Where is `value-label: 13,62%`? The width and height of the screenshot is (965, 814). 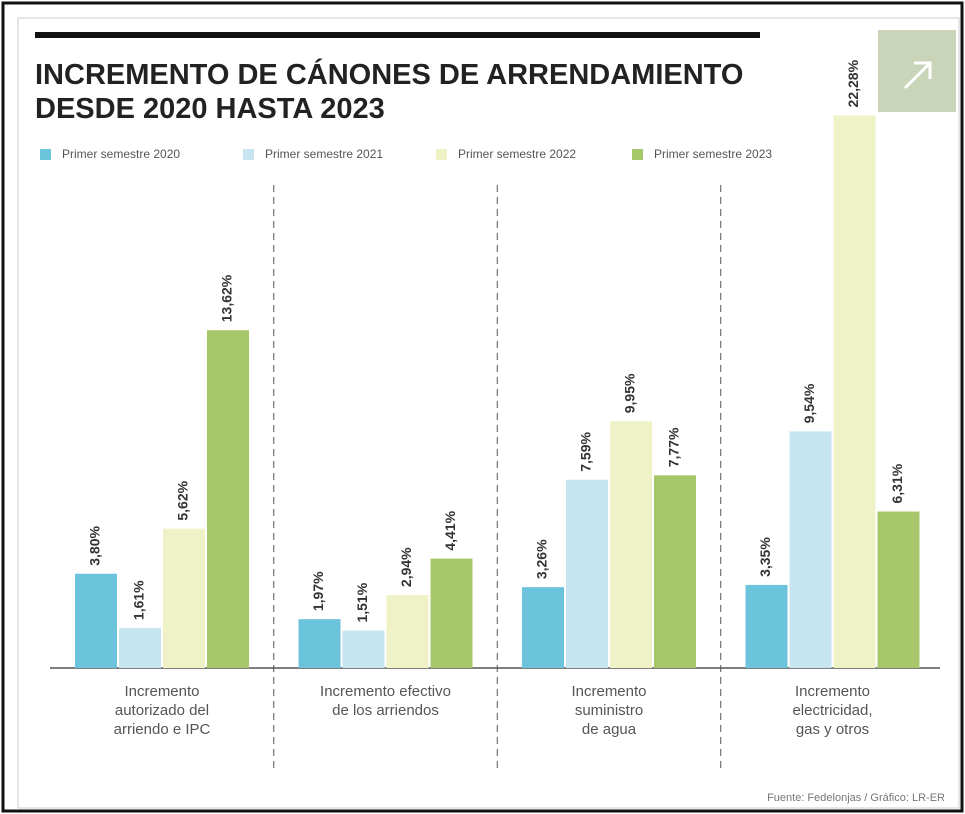 value-label: 13,62% is located at coordinates (227, 298).